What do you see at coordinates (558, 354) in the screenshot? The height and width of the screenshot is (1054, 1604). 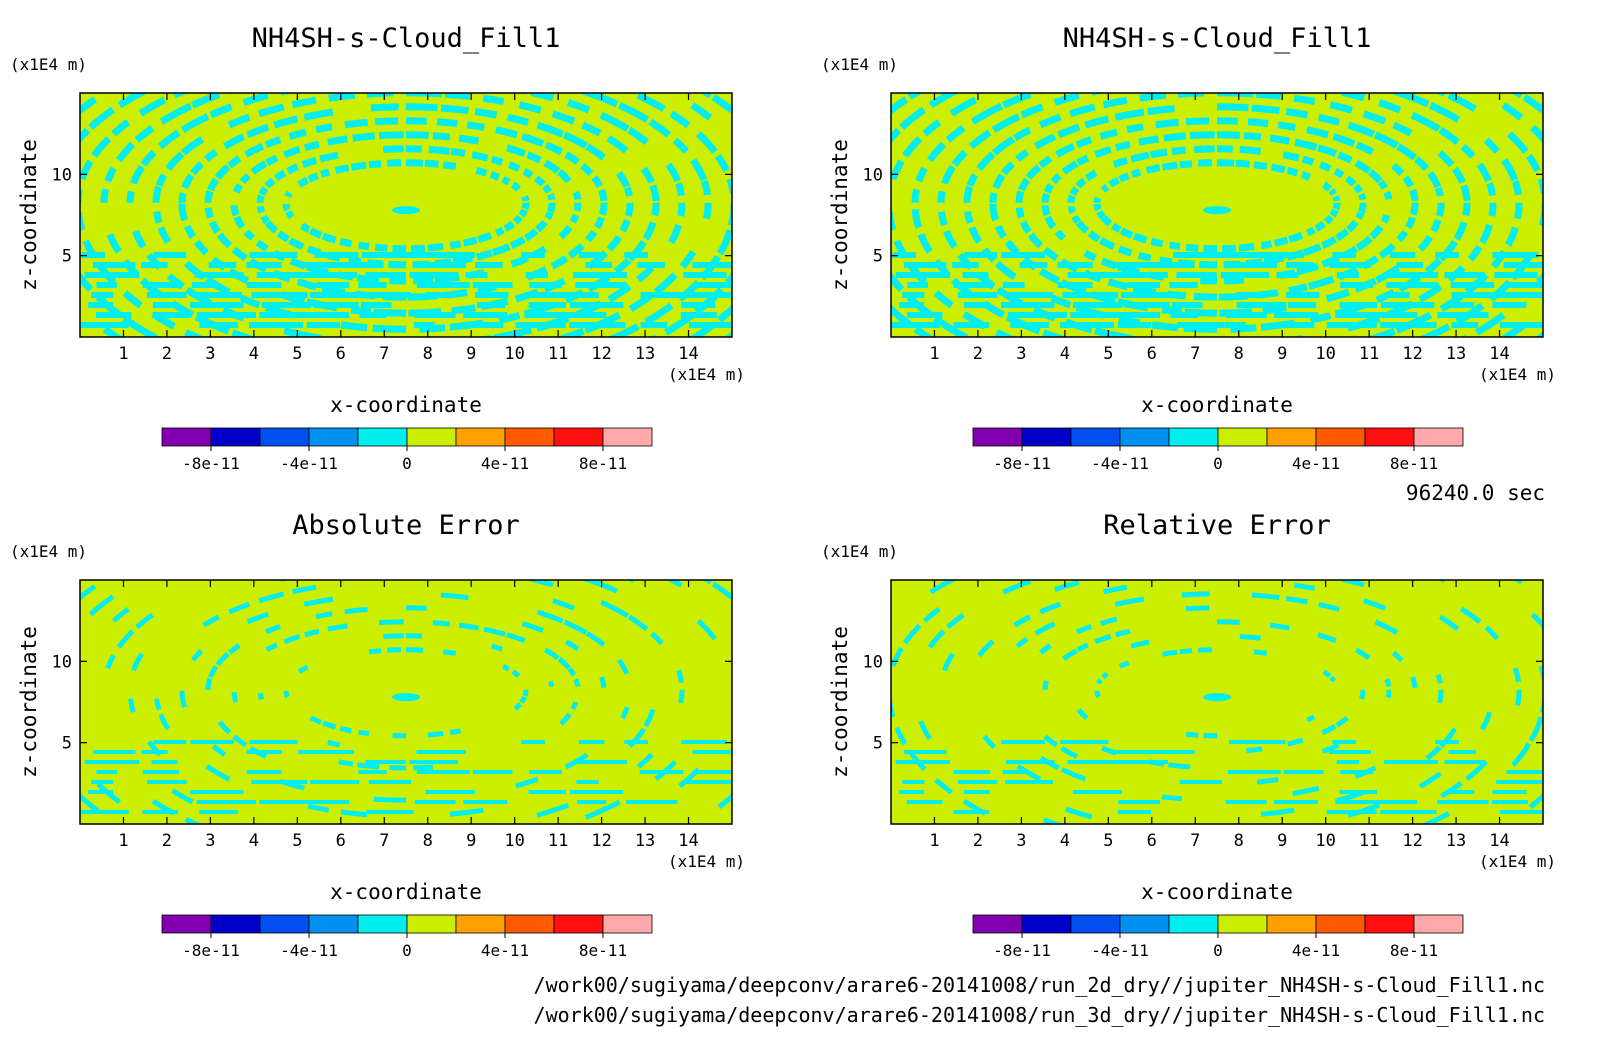 I see `x-tick-label: 11` at bounding box center [558, 354].